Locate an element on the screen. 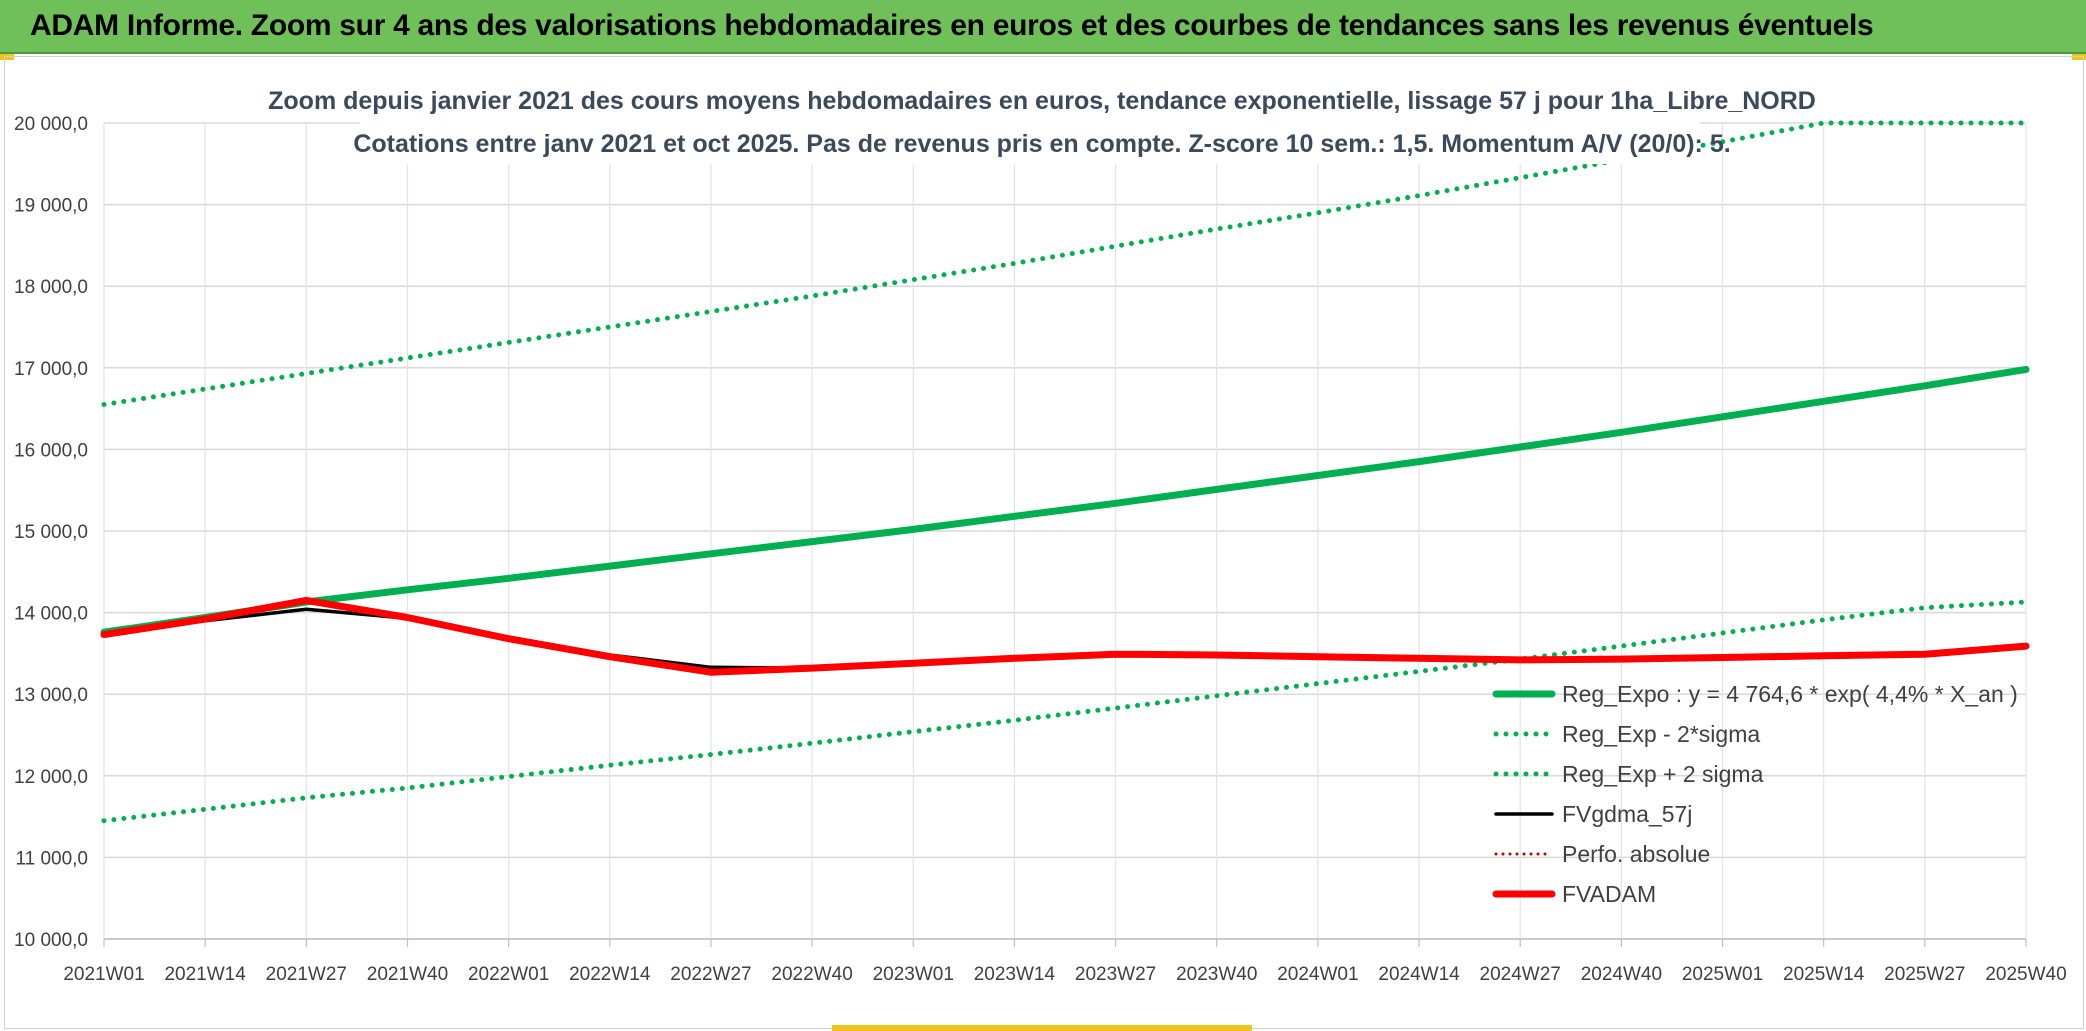  x-tick-label: 2021W01 is located at coordinates (103, 974).